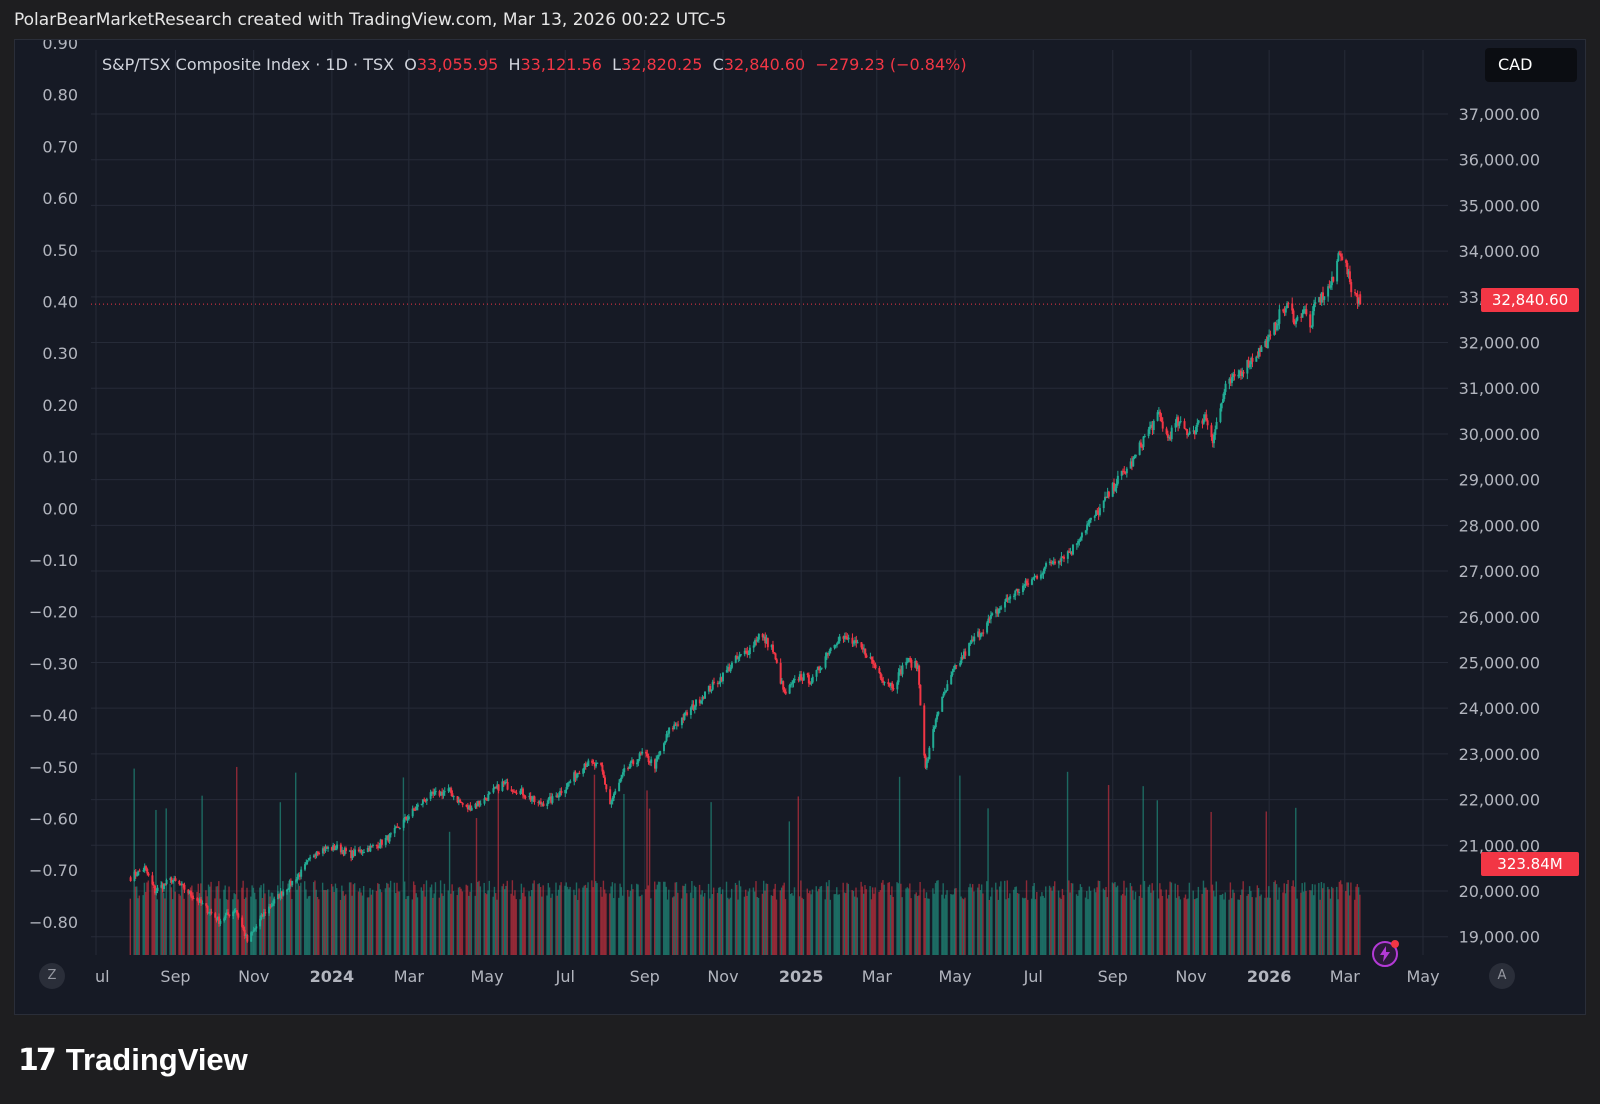 The image size is (1600, 1104). Describe the element at coordinates (1499, 114) in the screenshot. I see `right-axis-tick: 37,000.00` at that location.